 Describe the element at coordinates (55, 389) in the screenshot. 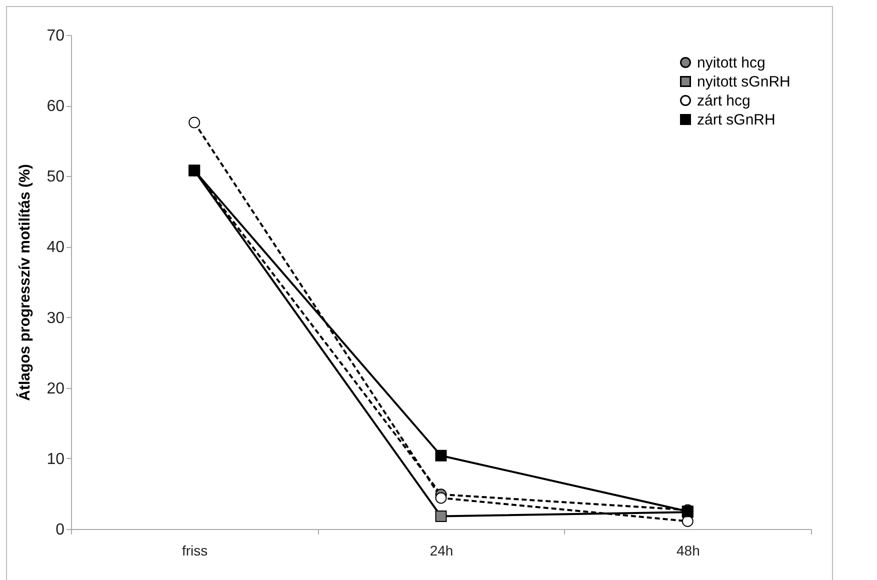

I see `y-tick-label: 20` at that location.